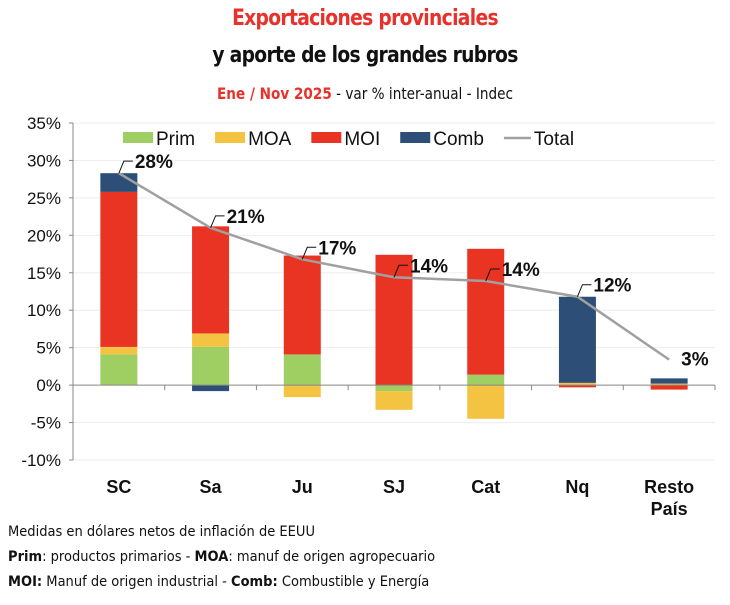 The width and height of the screenshot is (730, 605). What do you see at coordinates (44, 310) in the screenshot?
I see `y-tick-label: 10%` at bounding box center [44, 310].